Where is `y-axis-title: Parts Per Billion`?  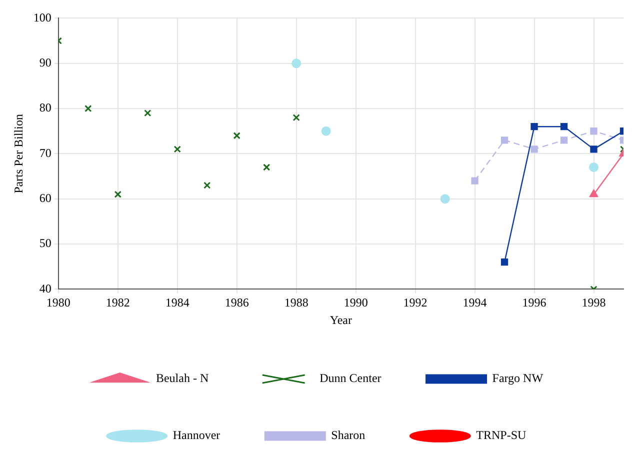 y-axis-title: Parts Per Billion is located at coordinates (18, 154).